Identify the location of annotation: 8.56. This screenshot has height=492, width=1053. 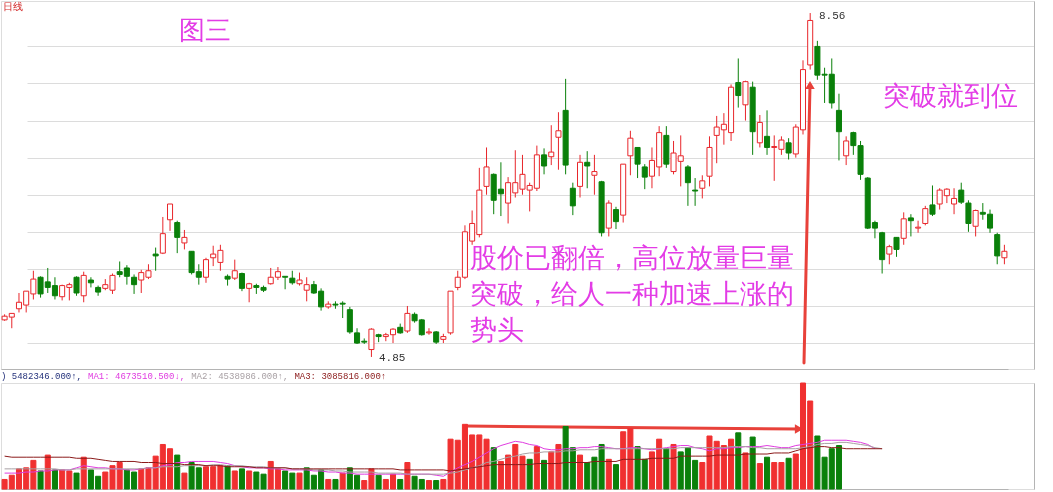
(832, 16).